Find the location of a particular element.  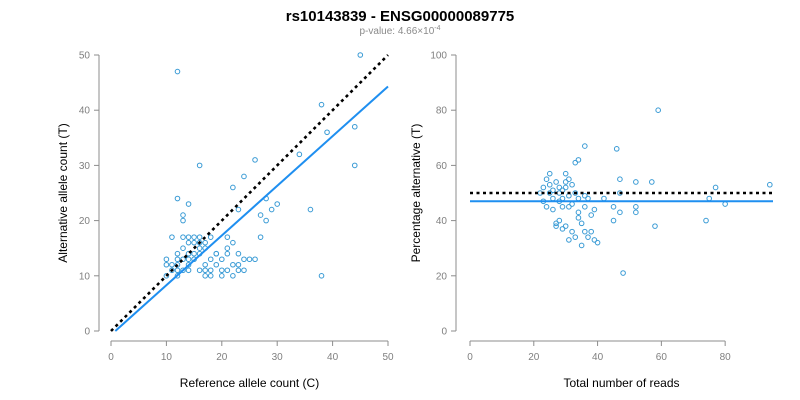

x-tick-label: 10 is located at coordinates (167, 357).